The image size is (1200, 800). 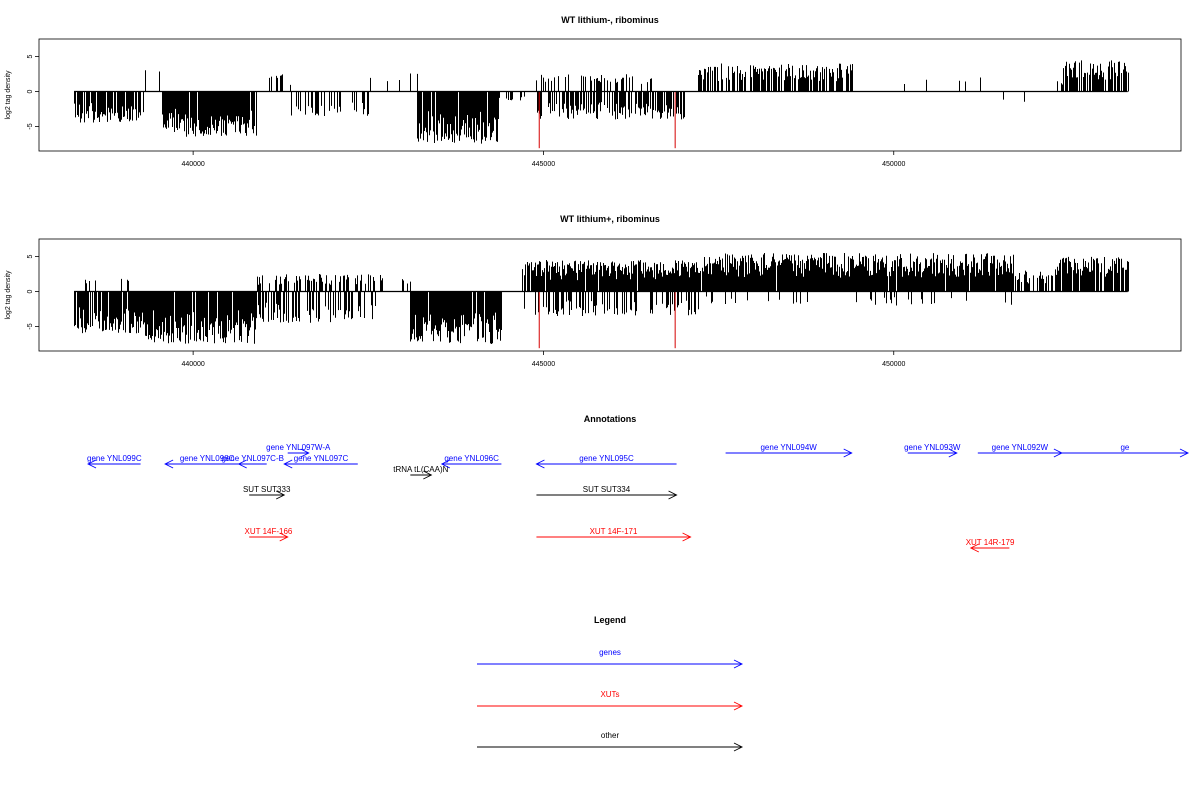 What do you see at coordinates (610, 741) in the screenshot?
I see `legend-entry: other` at bounding box center [610, 741].